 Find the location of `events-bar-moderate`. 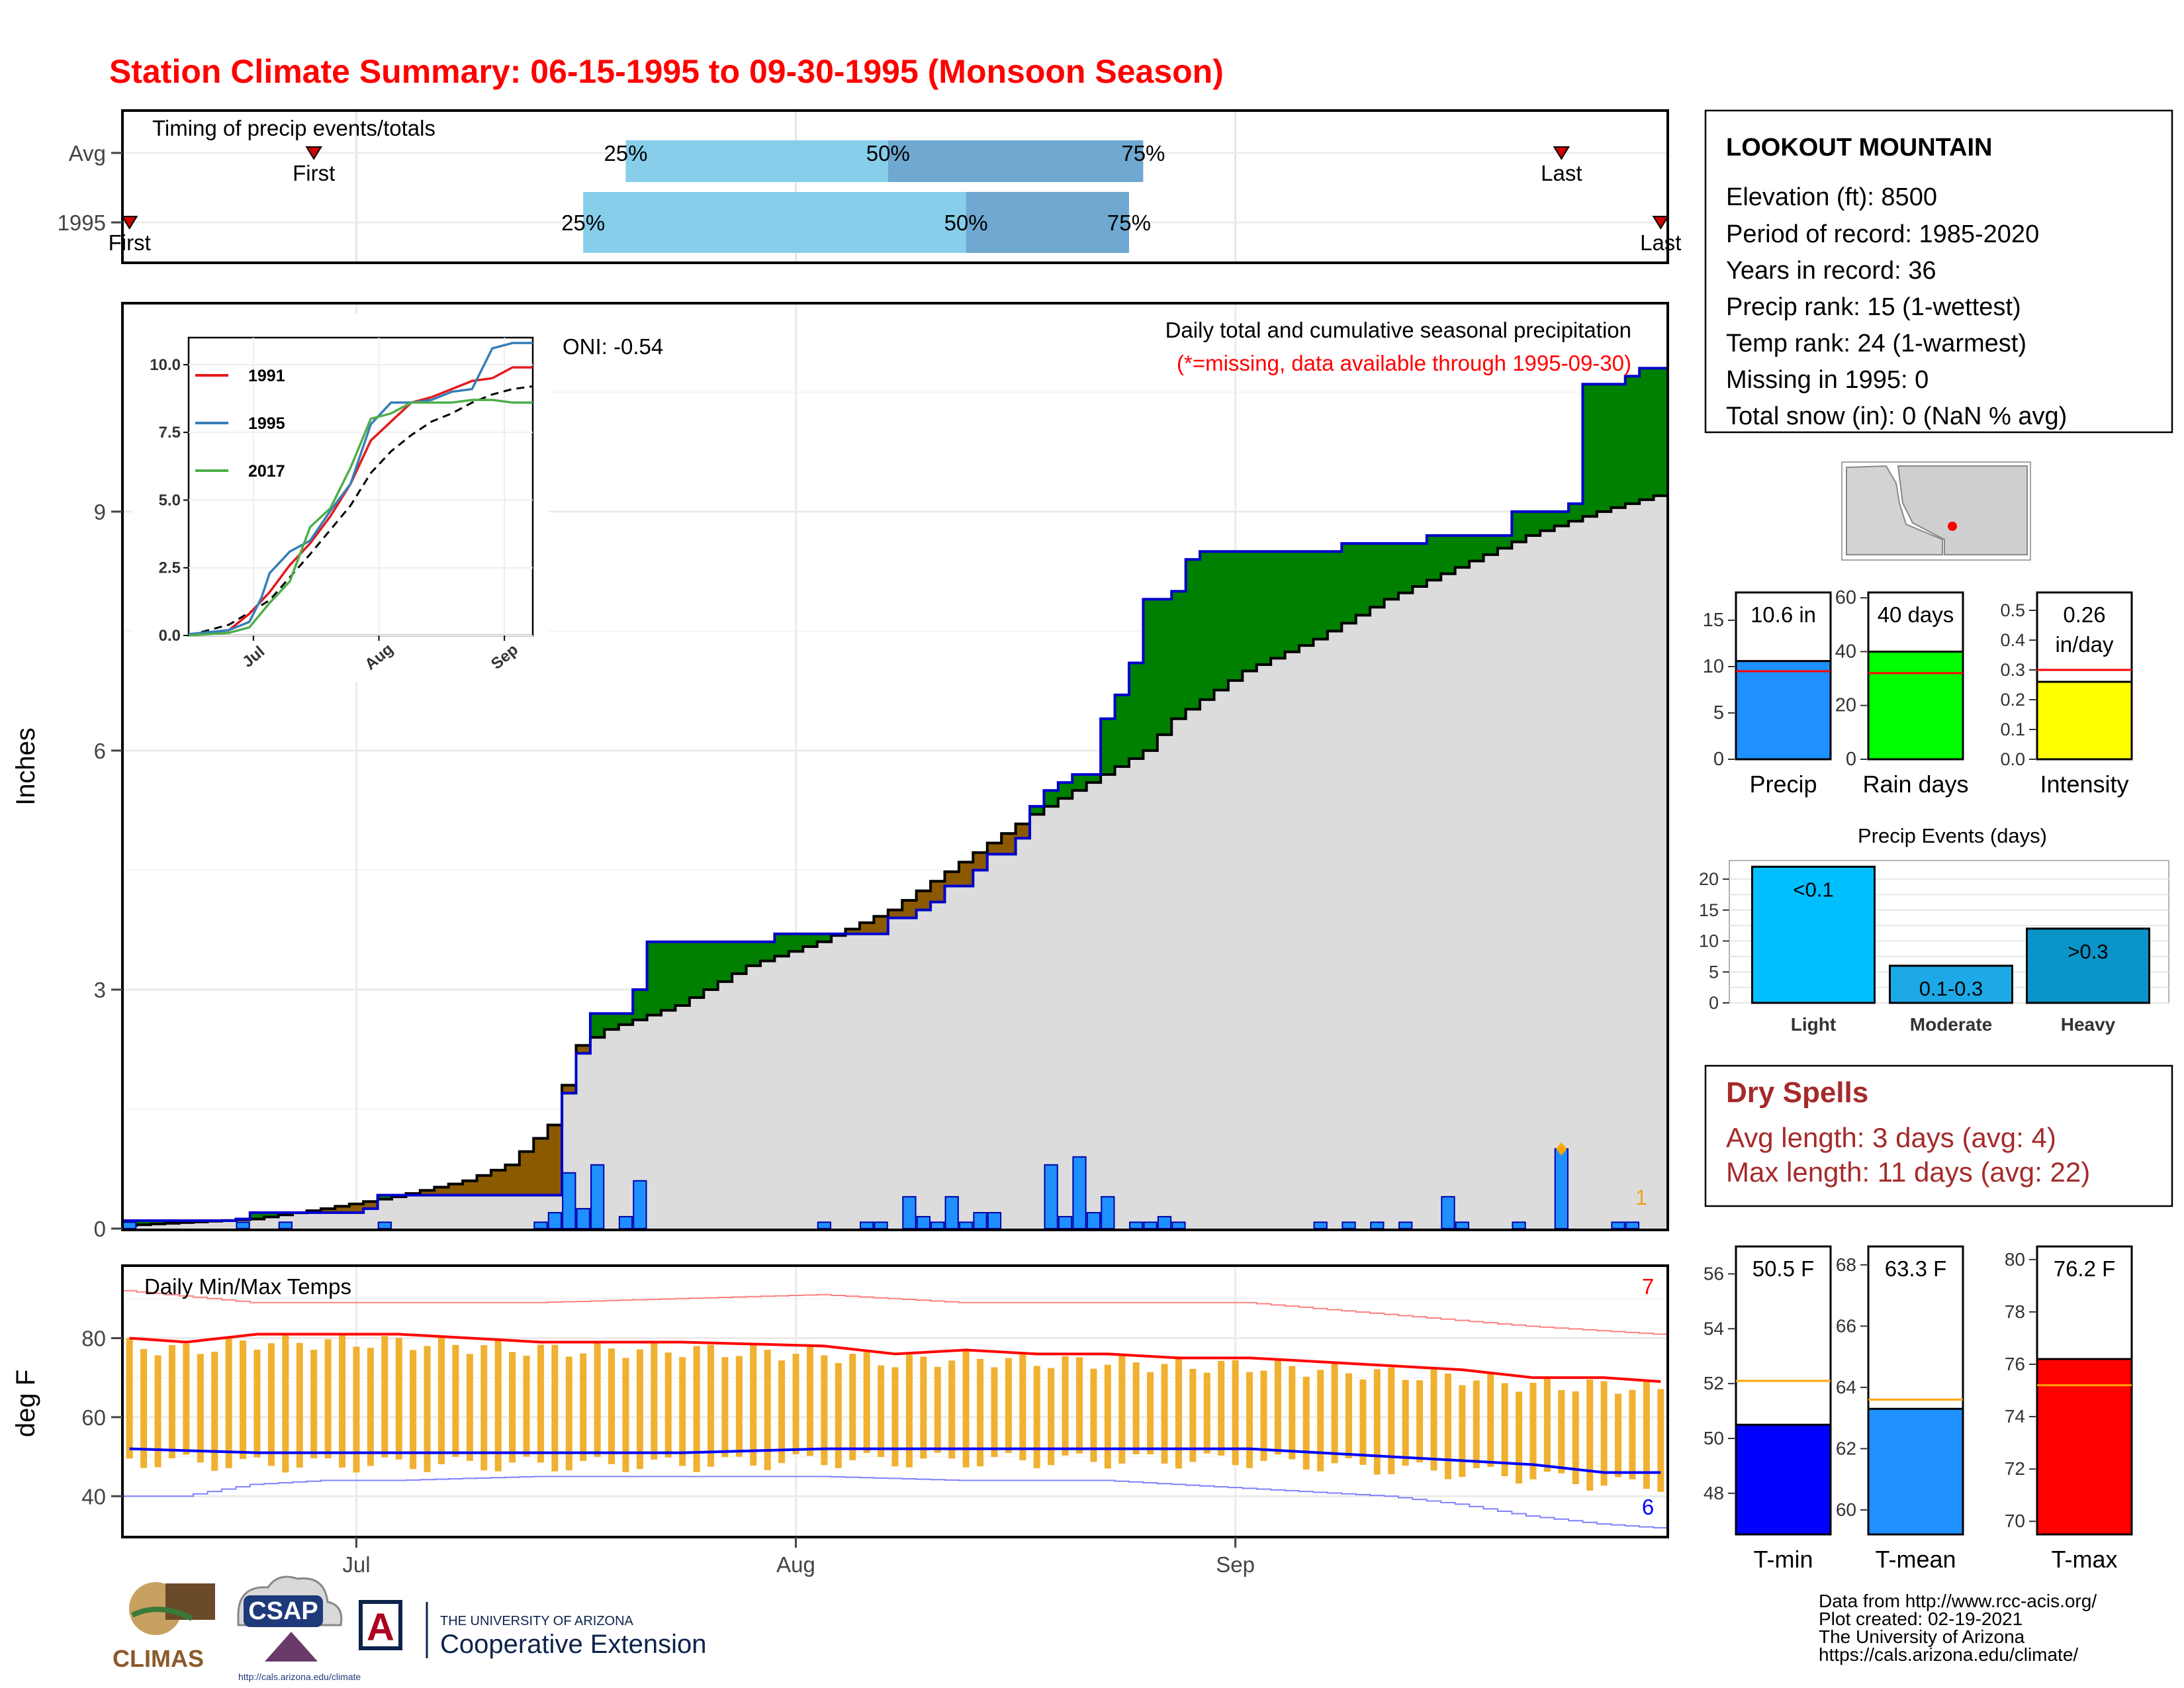

events-bar-moderate is located at coordinates (1951, 984).